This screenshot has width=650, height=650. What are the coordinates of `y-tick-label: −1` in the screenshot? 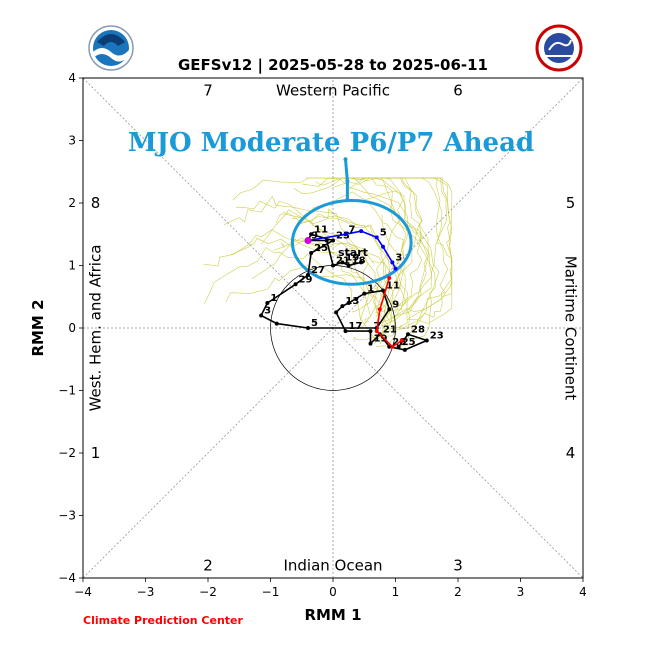 It's located at (67, 391).